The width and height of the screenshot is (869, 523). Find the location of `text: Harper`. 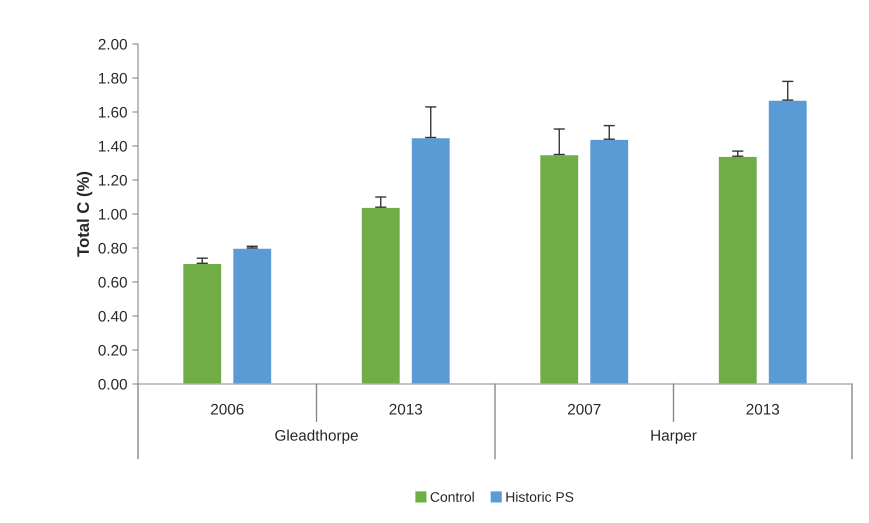

text: Harper is located at coordinates (674, 437).